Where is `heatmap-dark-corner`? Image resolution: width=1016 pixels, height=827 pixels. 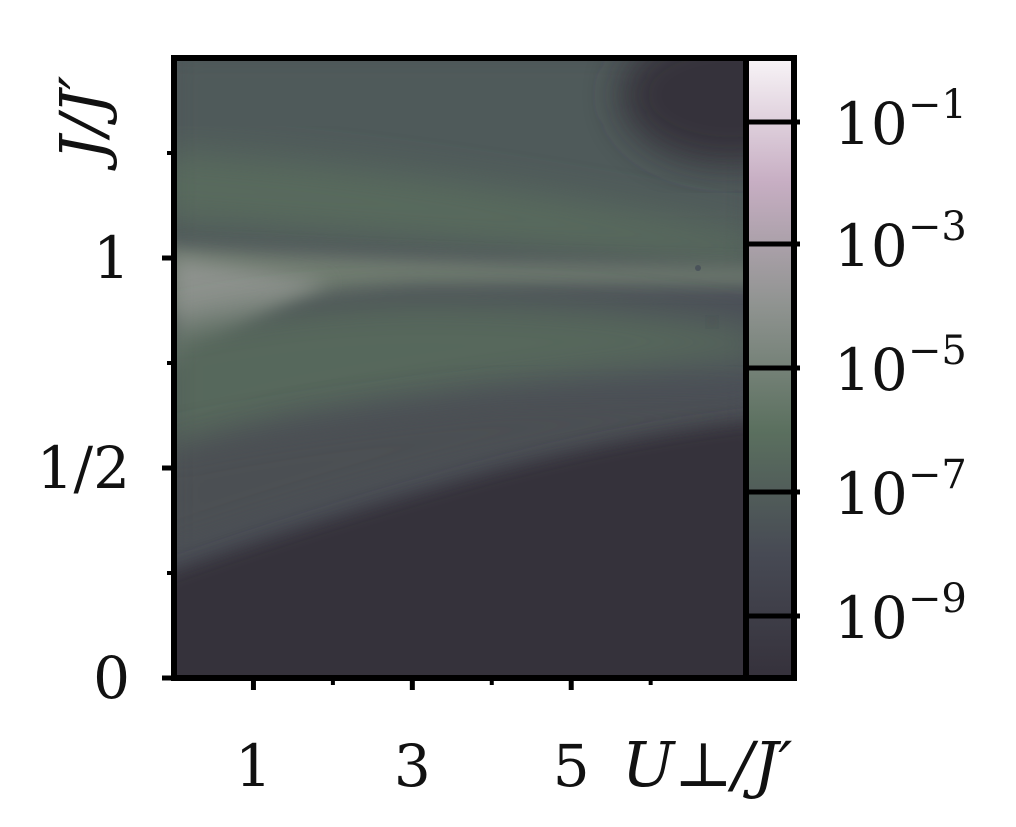
heatmap-dark-corner is located at coordinates (683, 111).